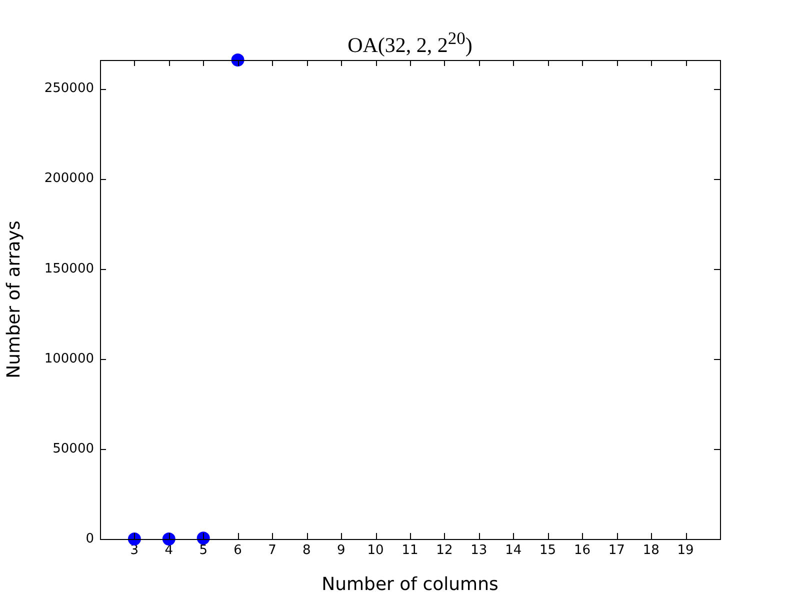 The image size is (800, 600). I want to click on y-tick-label: 50000, so click(73, 448).